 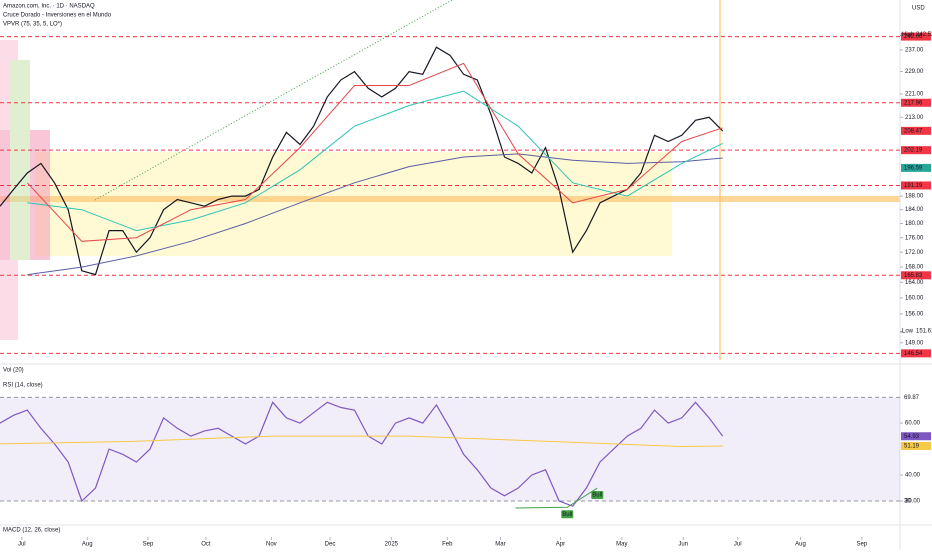 I want to click on x-tick-label: Apr, so click(x=560, y=545).